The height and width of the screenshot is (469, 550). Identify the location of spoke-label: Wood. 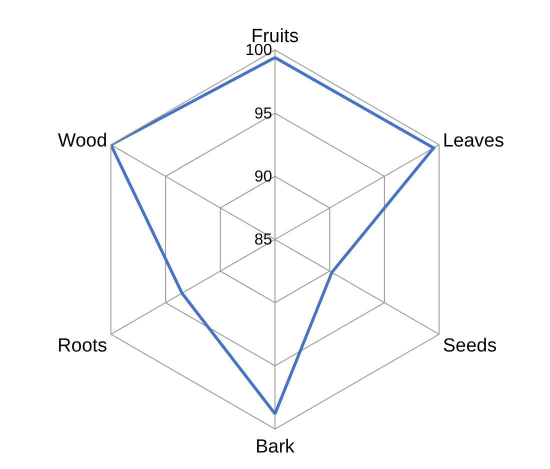
(83, 141).